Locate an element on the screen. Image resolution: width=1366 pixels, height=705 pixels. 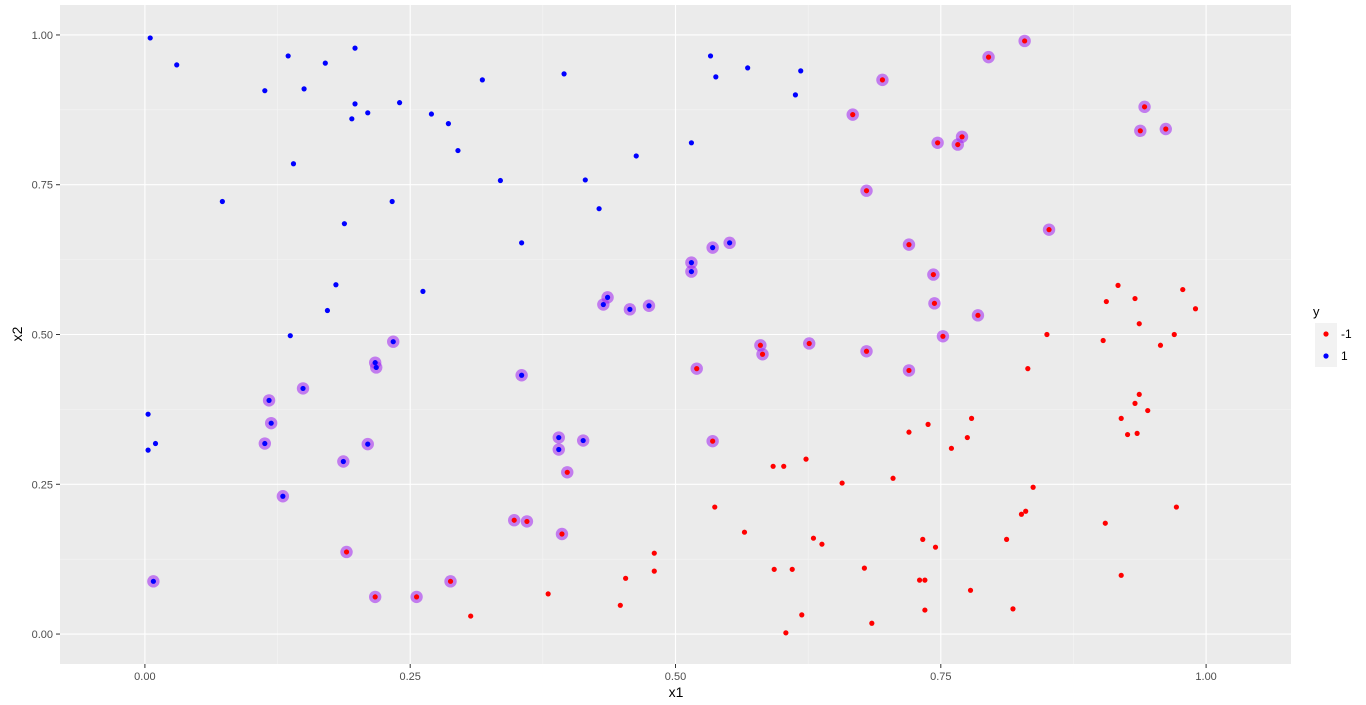
x-axis-ticks: 0.00 0.25 0.50 0.75 1.00 is located at coordinates (675, 673).